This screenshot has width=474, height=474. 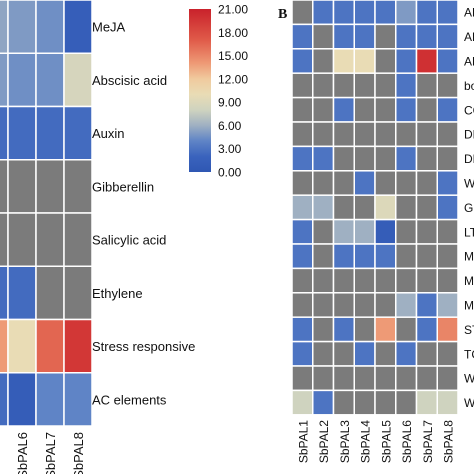 I want to click on row-label-b: TC, so click(x=469, y=354).